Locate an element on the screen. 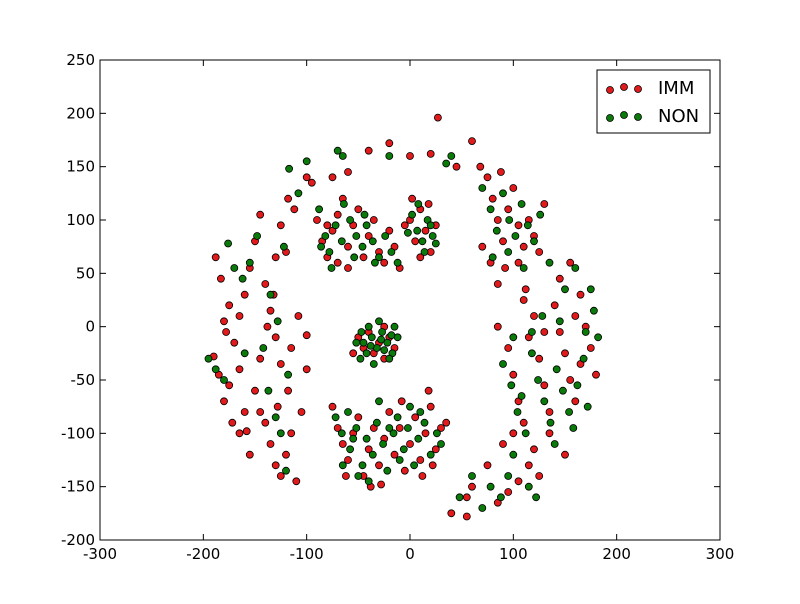  y-tick-label: -200 is located at coordinates (78, 540).